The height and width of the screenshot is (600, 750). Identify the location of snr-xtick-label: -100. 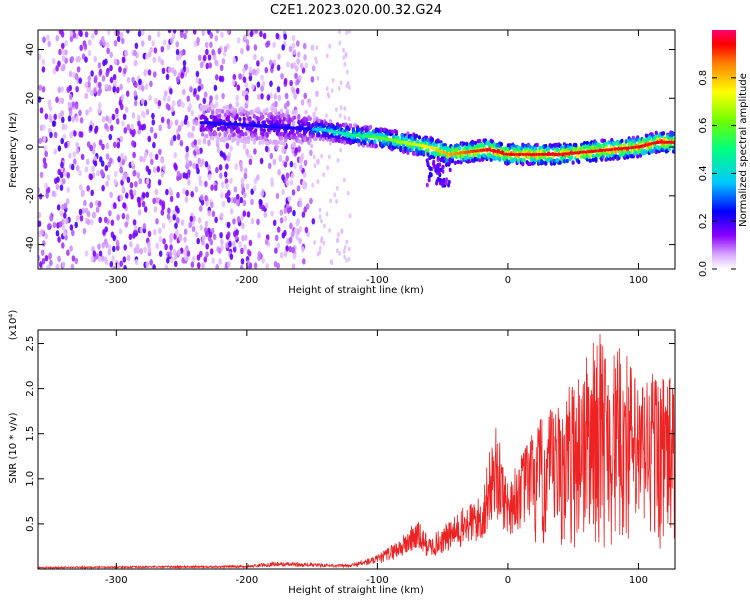
(377, 580).